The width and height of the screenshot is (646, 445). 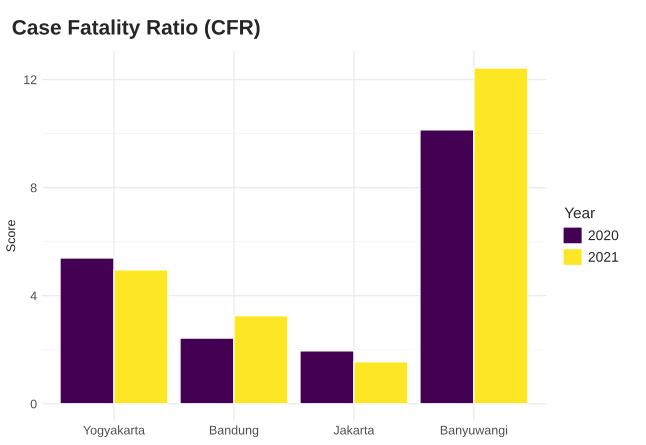 I want to click on y-tick-label: 12, so click(x=30, y=79).